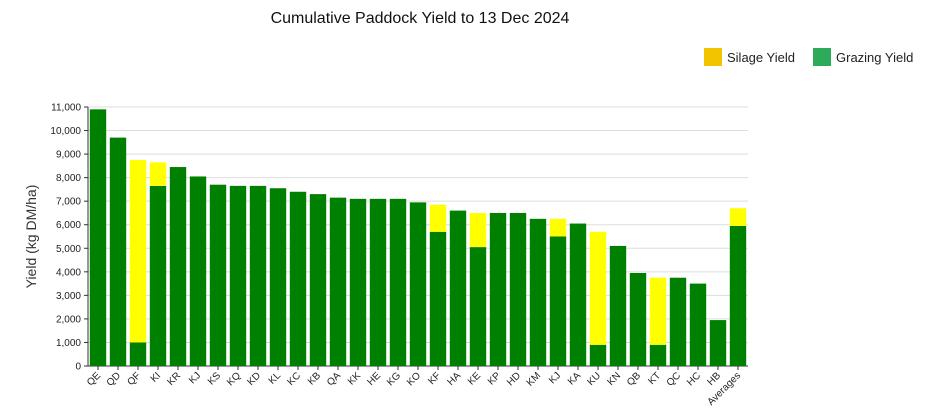 This screenshot has width=927, height=418. What do you see at coordinates (175, 379) in the screenshot?
I see `x-tick-label: KR` at bounding box center [175, 379].